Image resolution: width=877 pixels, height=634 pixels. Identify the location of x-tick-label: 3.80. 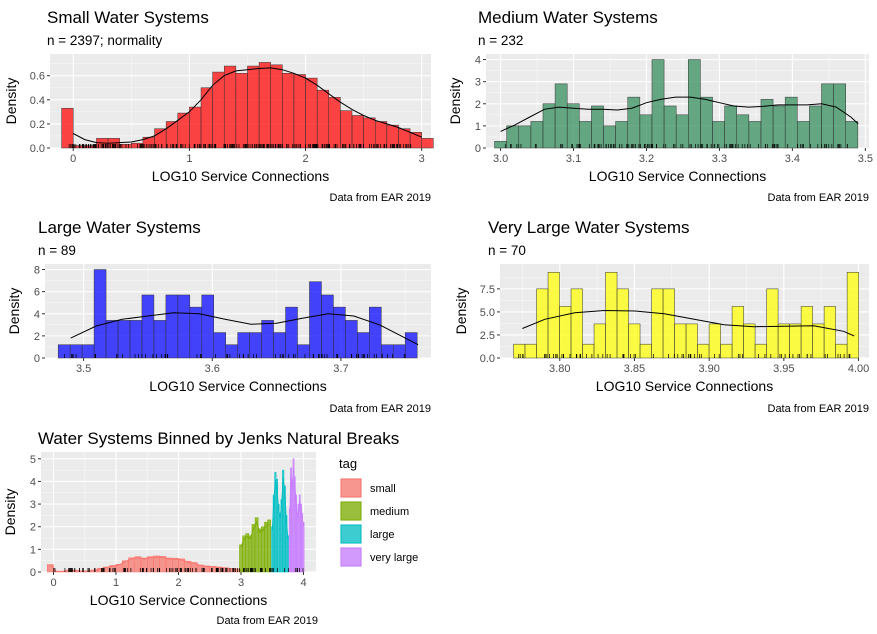
(559, 369).